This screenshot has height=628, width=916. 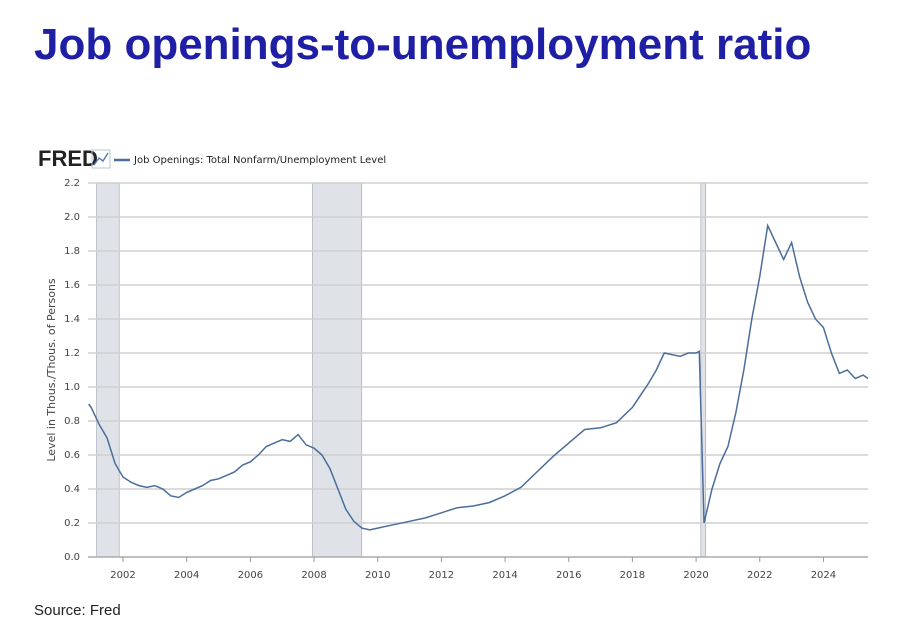 I want to click on y-tick-label: 0.2, so click(x=72, y=523).